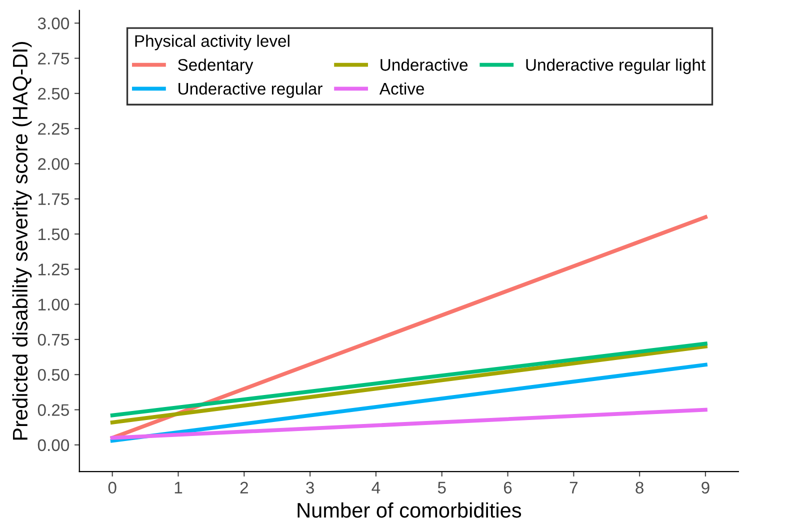  What do you see at coordinates (250, 90) in the screenshot?
I see `legend-label: Underactive regular` at bounding box center [250, 90].